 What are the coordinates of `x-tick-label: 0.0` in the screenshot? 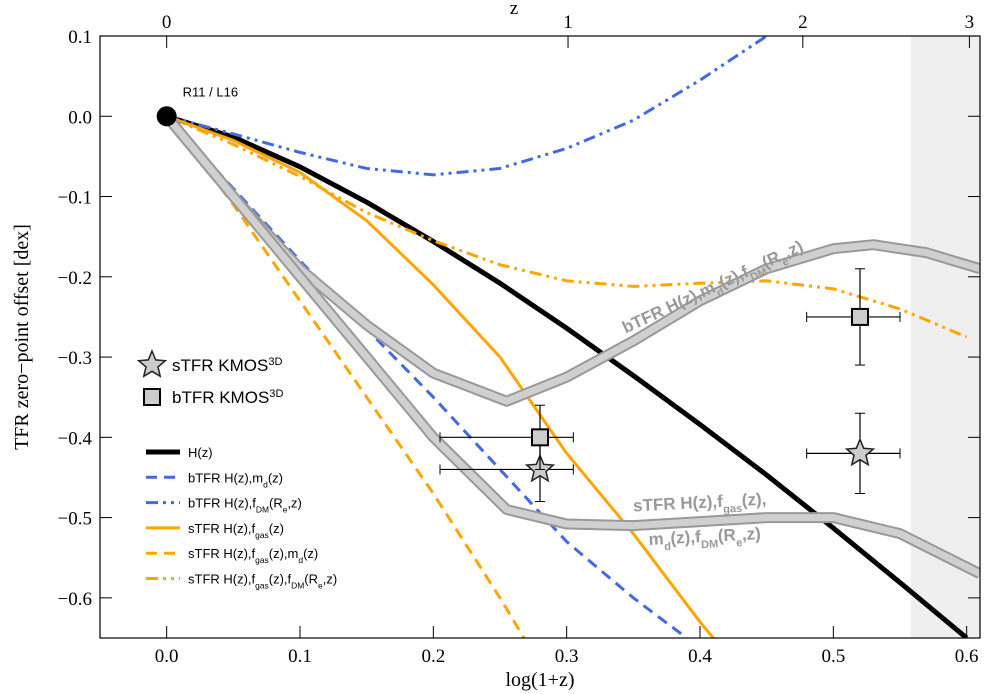 It's located at (167, 656).